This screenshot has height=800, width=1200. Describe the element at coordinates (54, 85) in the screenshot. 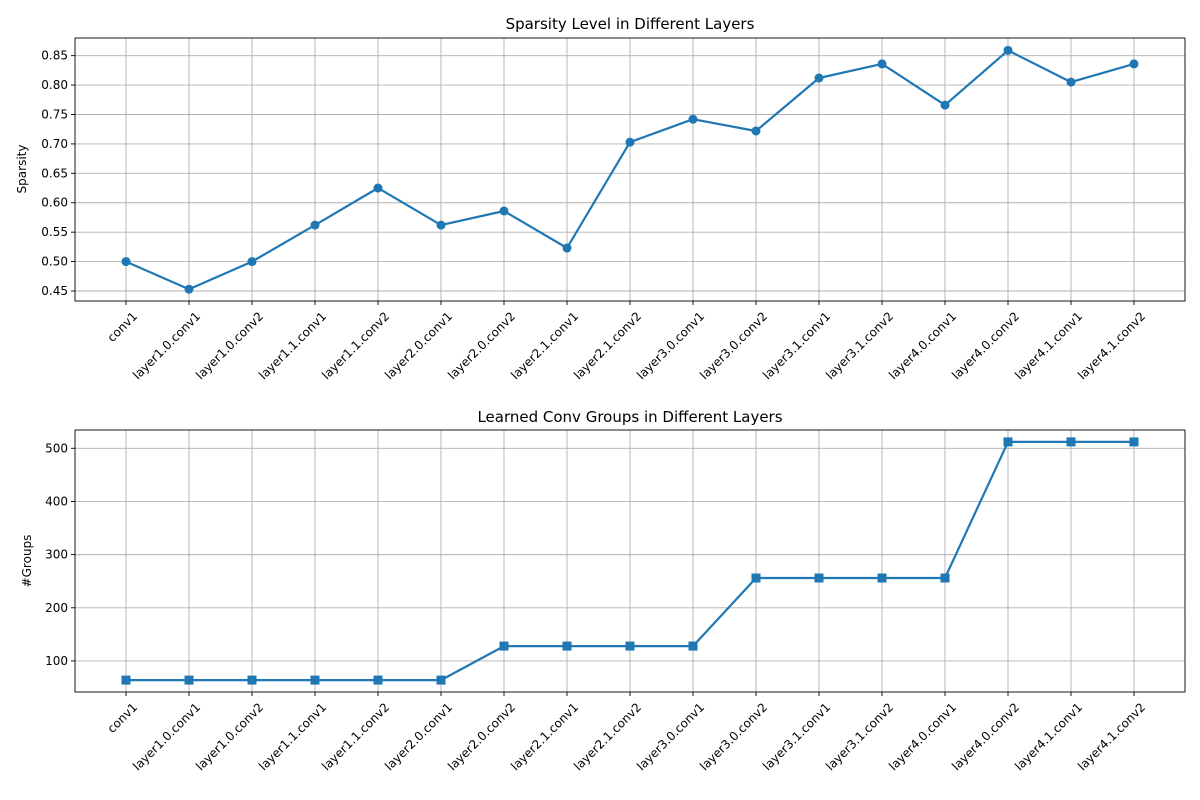

I see `y-tick-label: 0.80` at that location.